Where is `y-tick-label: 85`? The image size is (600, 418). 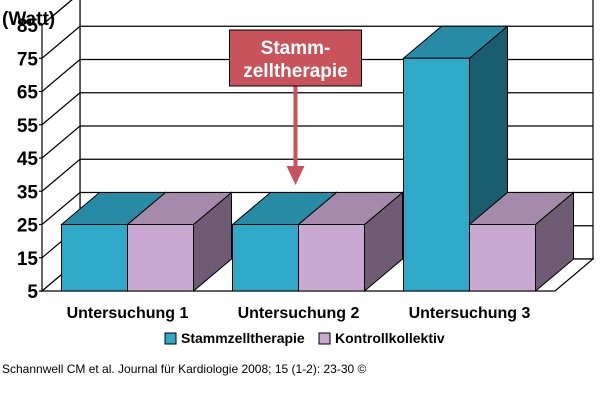 y-tick-label: 85 is located at coordinates (28, 26).